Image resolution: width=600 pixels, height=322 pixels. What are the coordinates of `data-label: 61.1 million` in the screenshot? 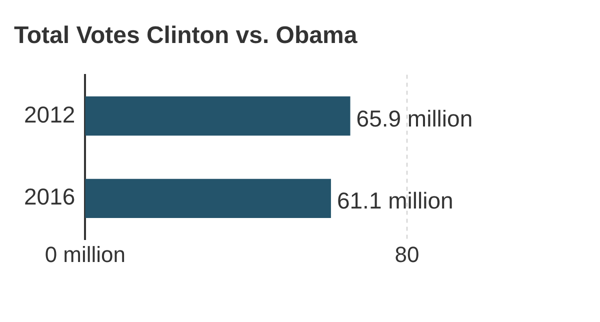 It's located at (395, 201).